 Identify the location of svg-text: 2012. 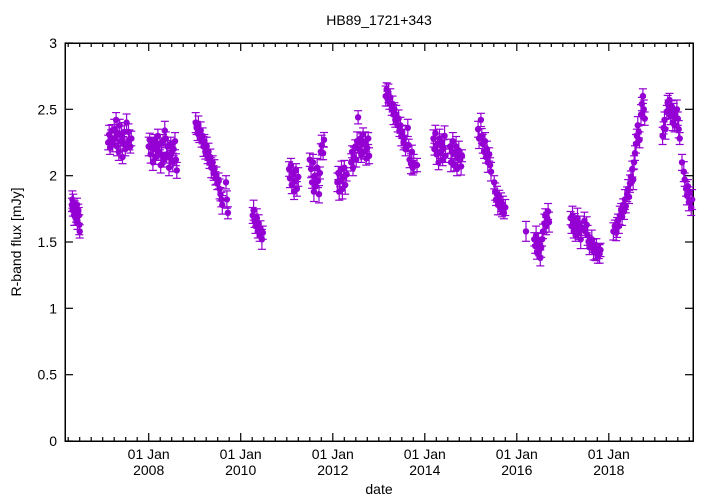
(332, 470).